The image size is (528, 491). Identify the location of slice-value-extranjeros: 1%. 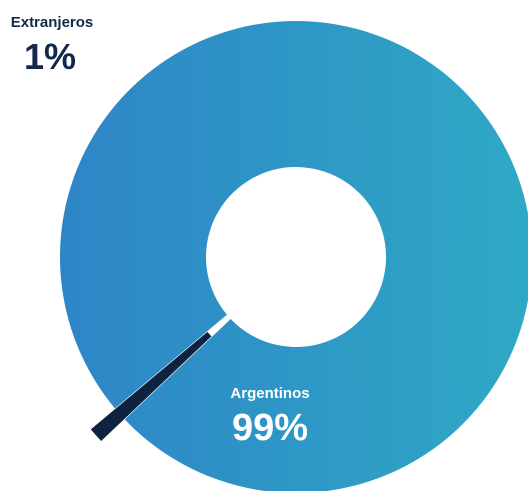
(50, 56).